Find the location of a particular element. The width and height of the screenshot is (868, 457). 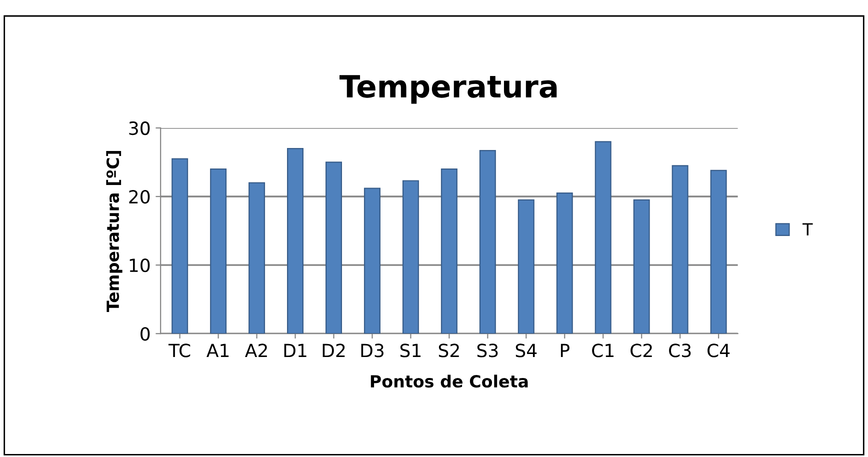

y-tick-label: 30 is located at coordinates (139, 128).